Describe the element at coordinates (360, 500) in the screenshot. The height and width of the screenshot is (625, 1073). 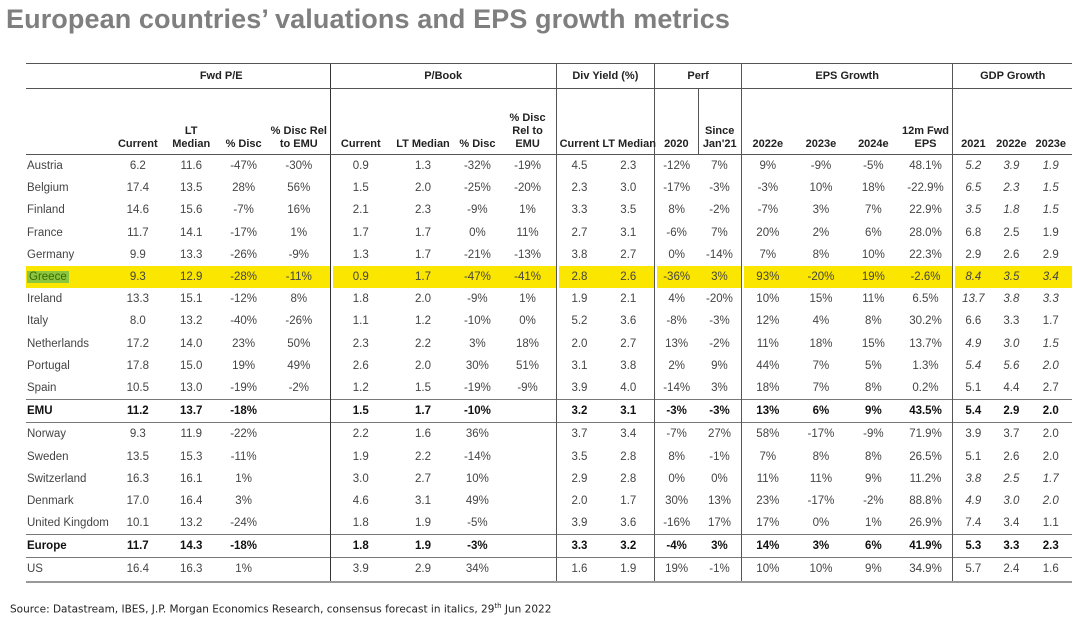
I see `table-cell: 4.6` at that location.